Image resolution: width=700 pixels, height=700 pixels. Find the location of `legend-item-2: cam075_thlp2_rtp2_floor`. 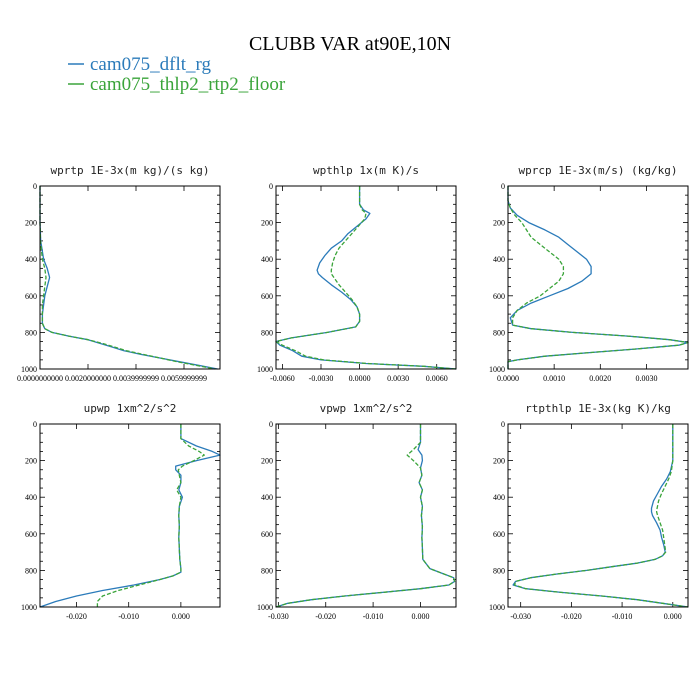

legend-item-2: cam075_thlp2_rtp2_floor is located at coordinates (177, 84).